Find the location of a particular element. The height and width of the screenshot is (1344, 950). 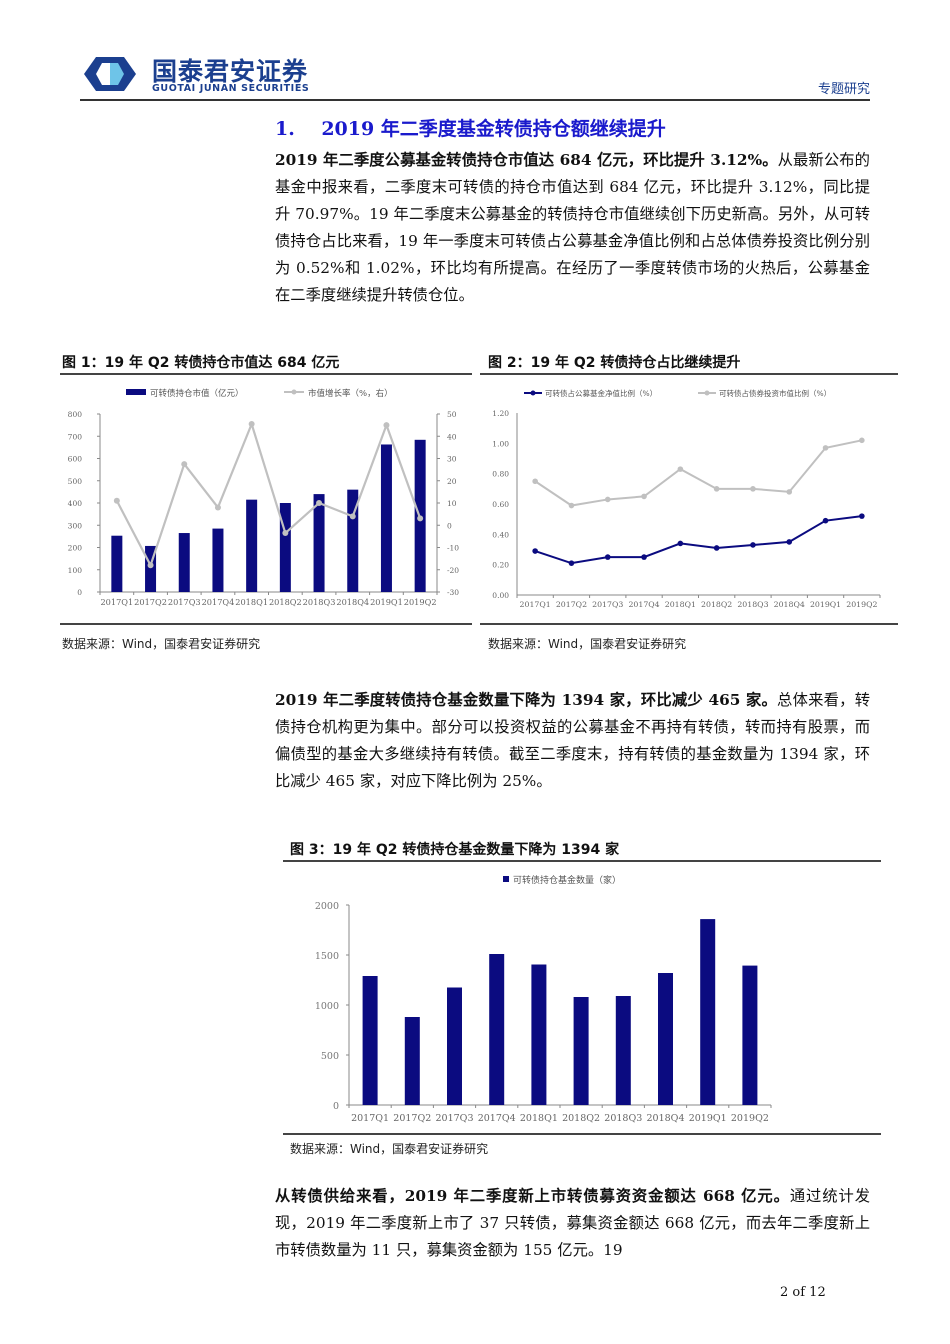

svg-text: 50 is located at coordinates (452, 414).